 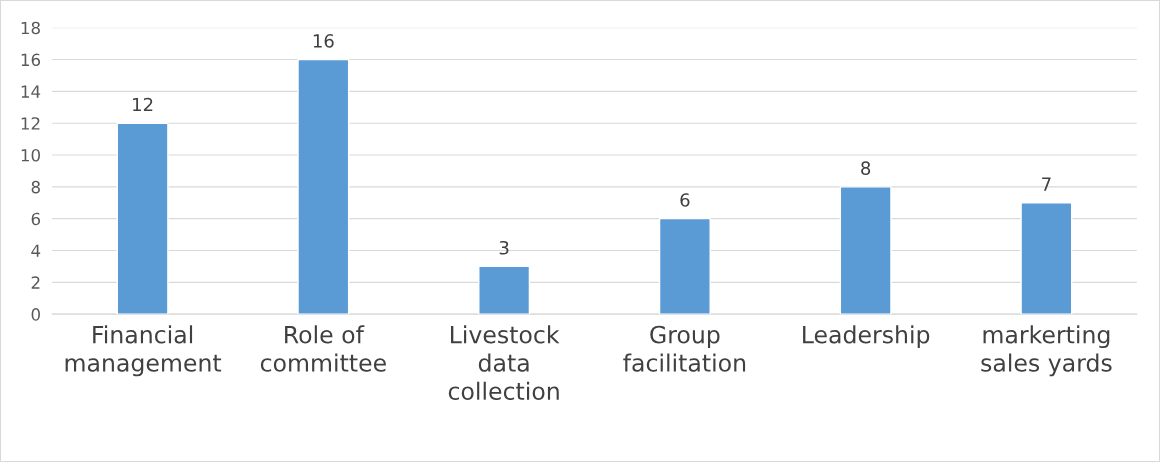 What do you see at coordinates (30, 123) in the screenshot?
I see `y-tick-label: 12` at bounding box center [30, 123].